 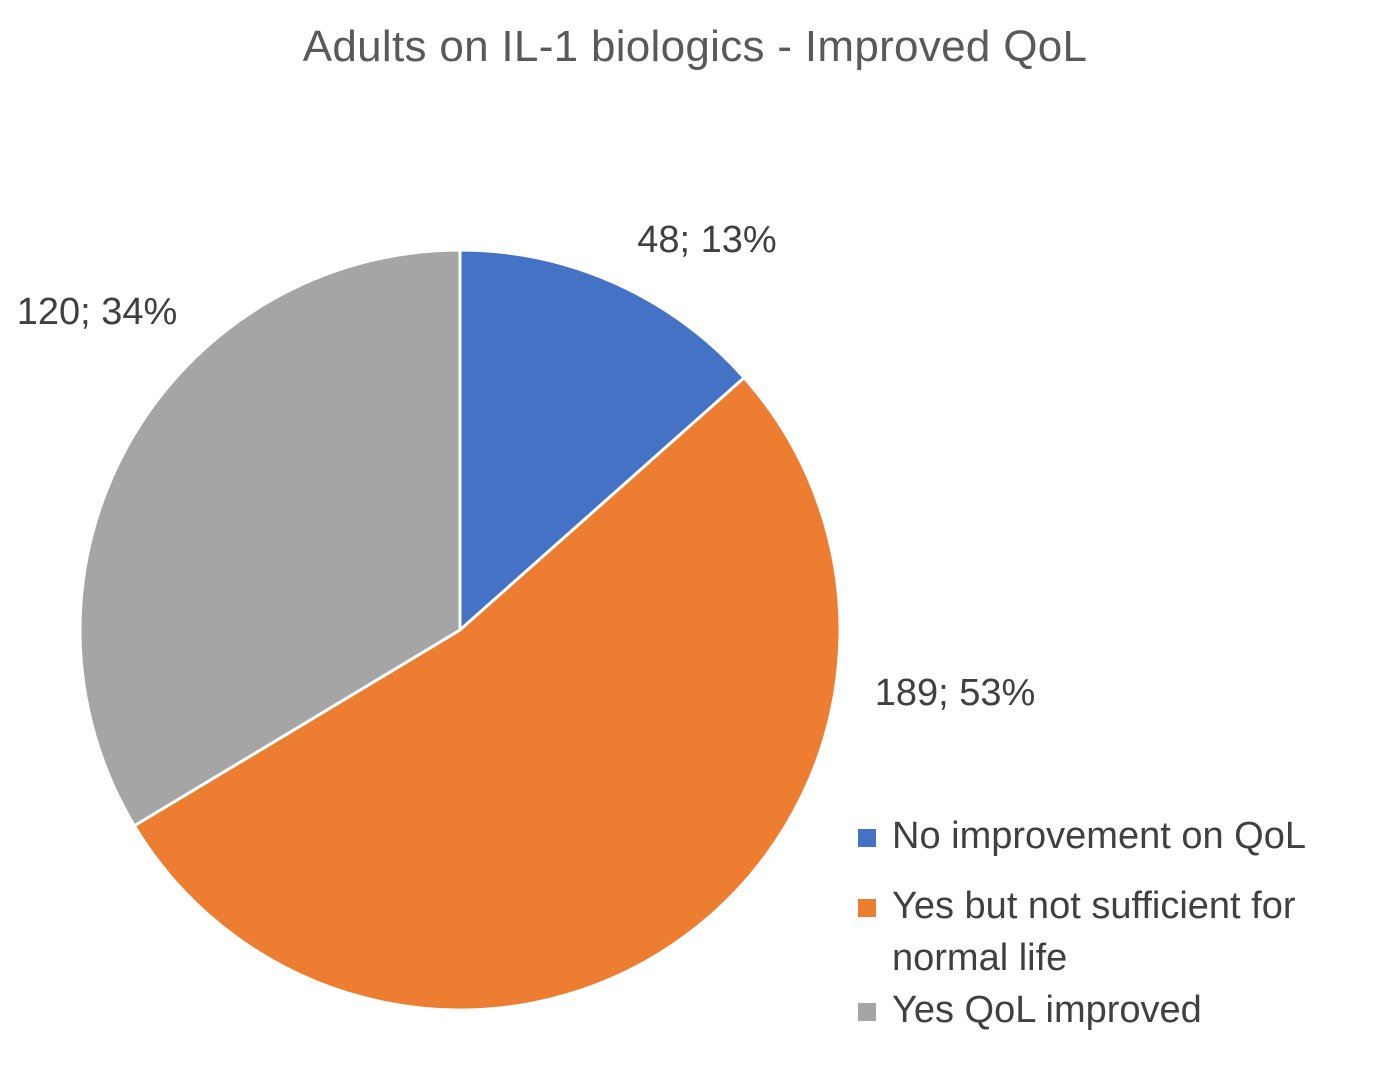 I want to click on legend-item-no-improvement: No improvement on QoL, so click(x=1118, y=836).